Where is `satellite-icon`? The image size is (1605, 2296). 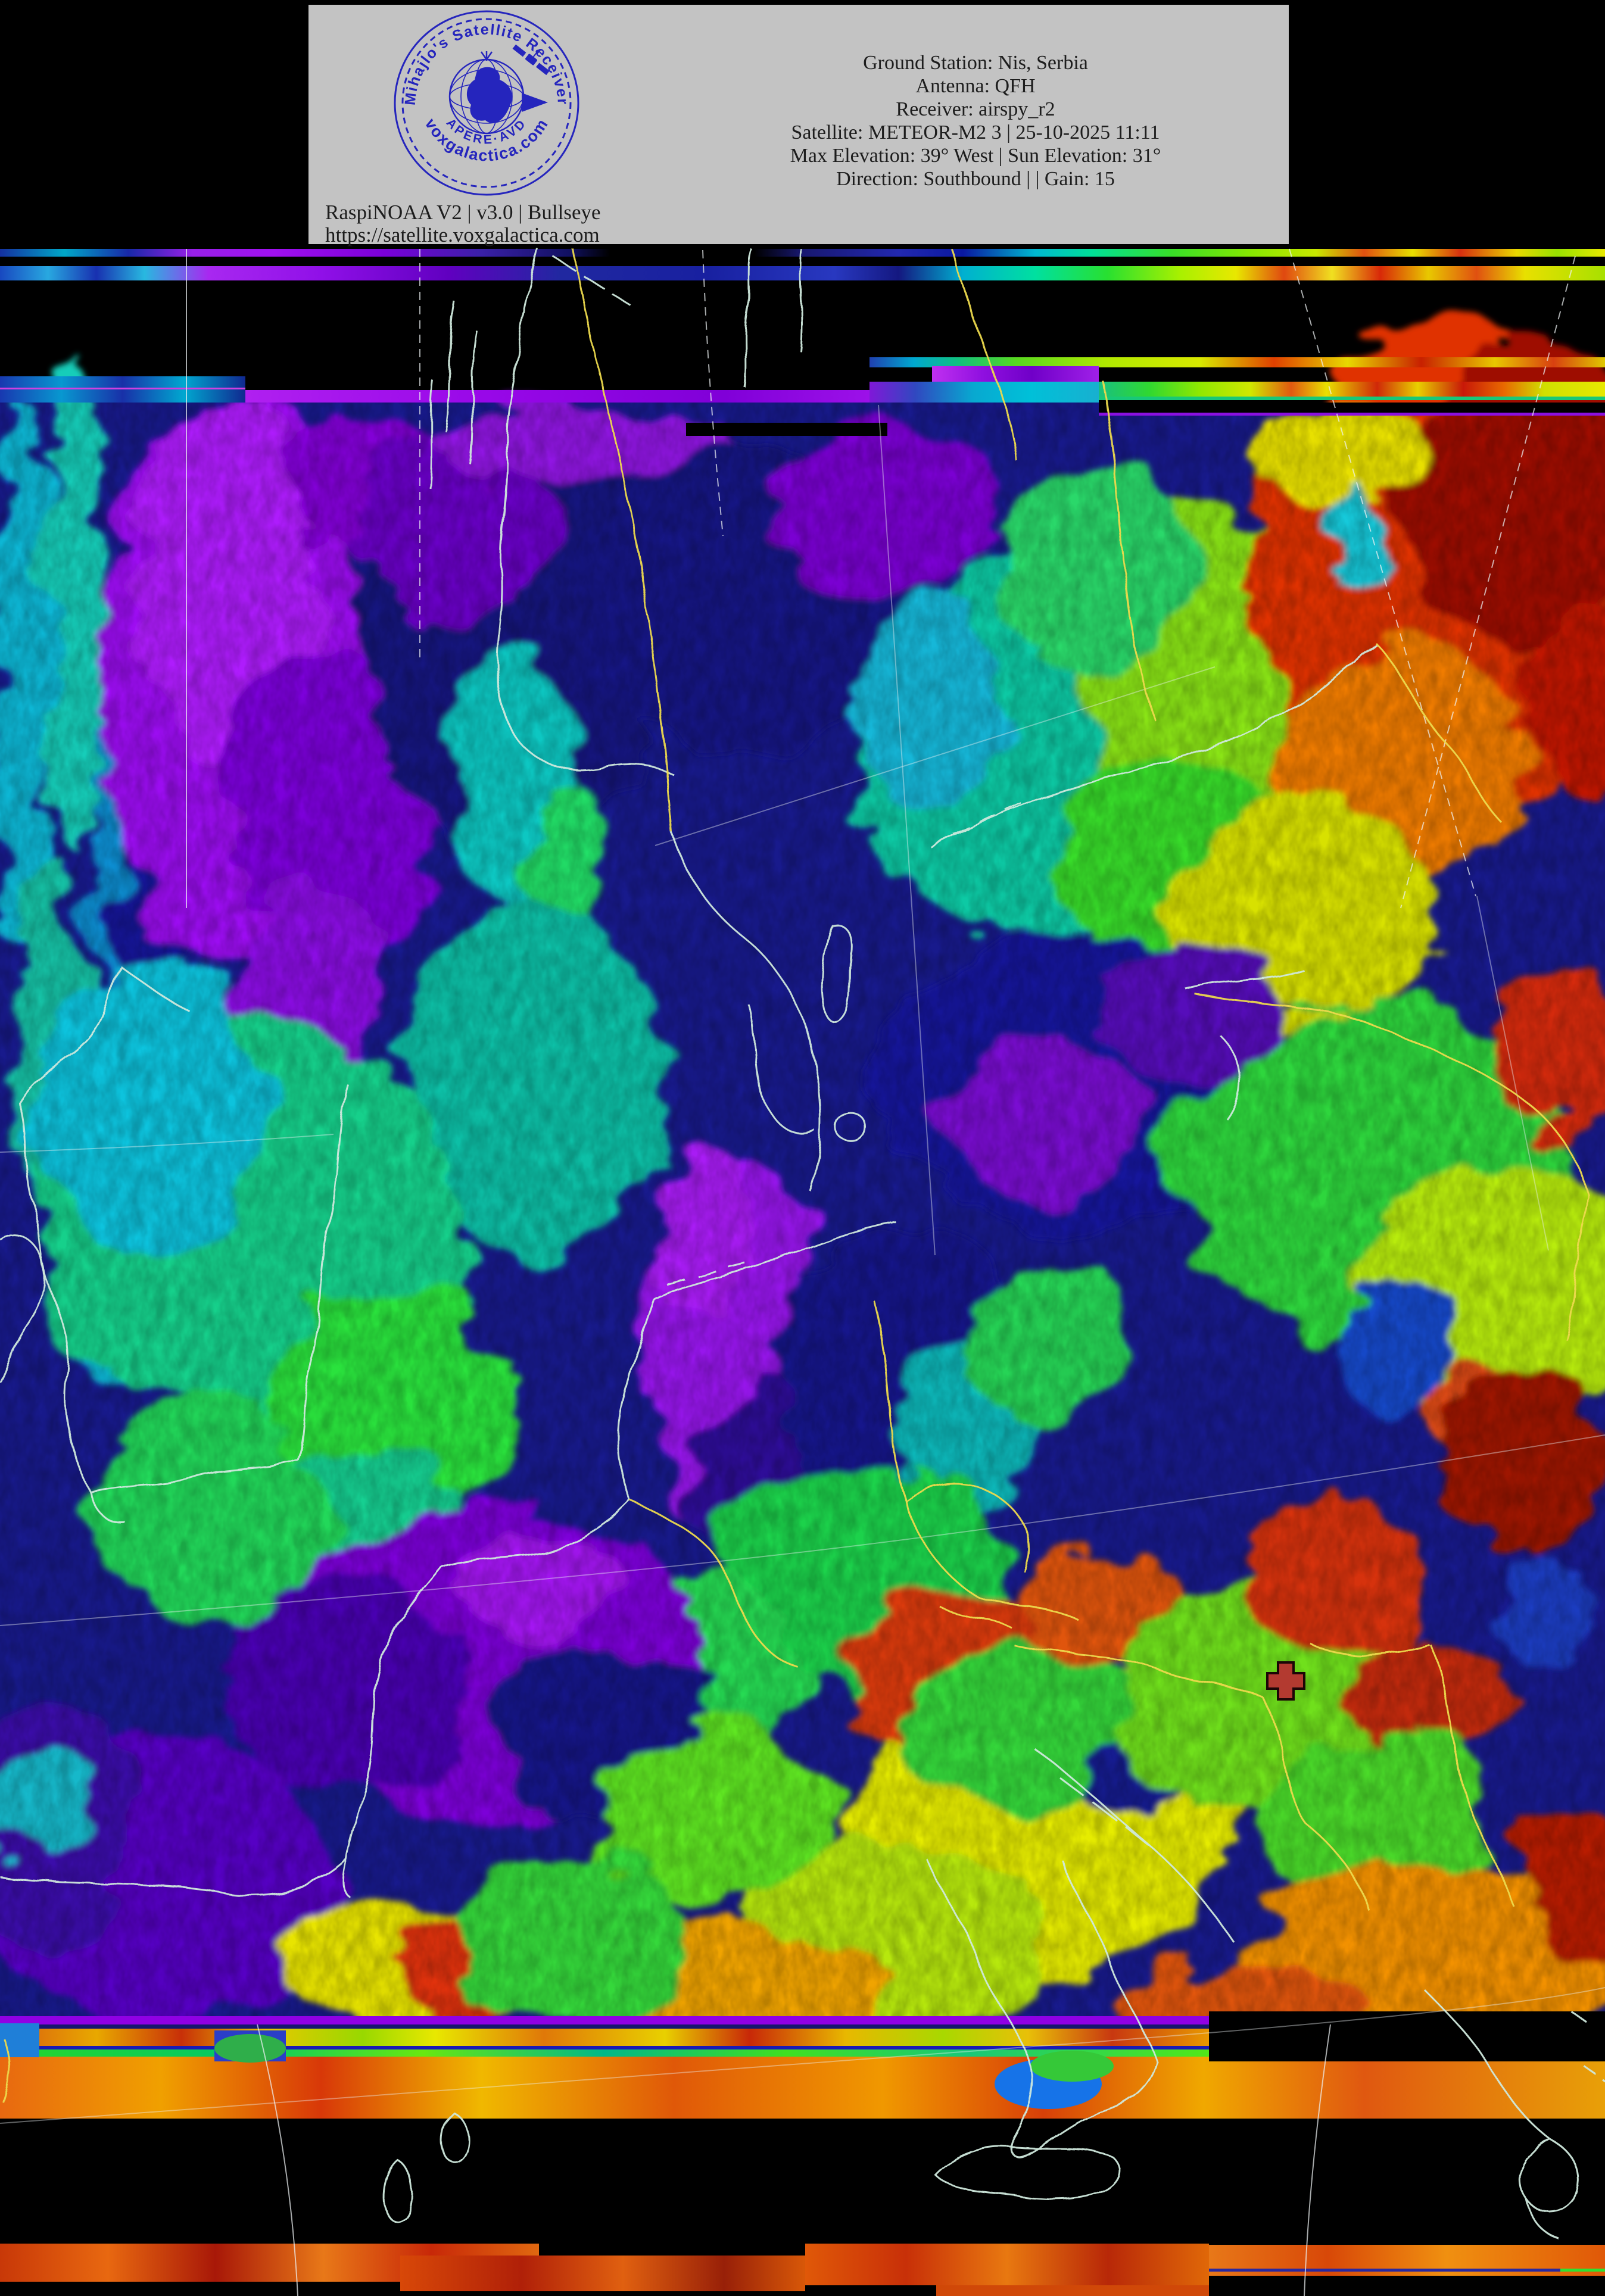 satellite-icon is located at coordinates (531, 60).